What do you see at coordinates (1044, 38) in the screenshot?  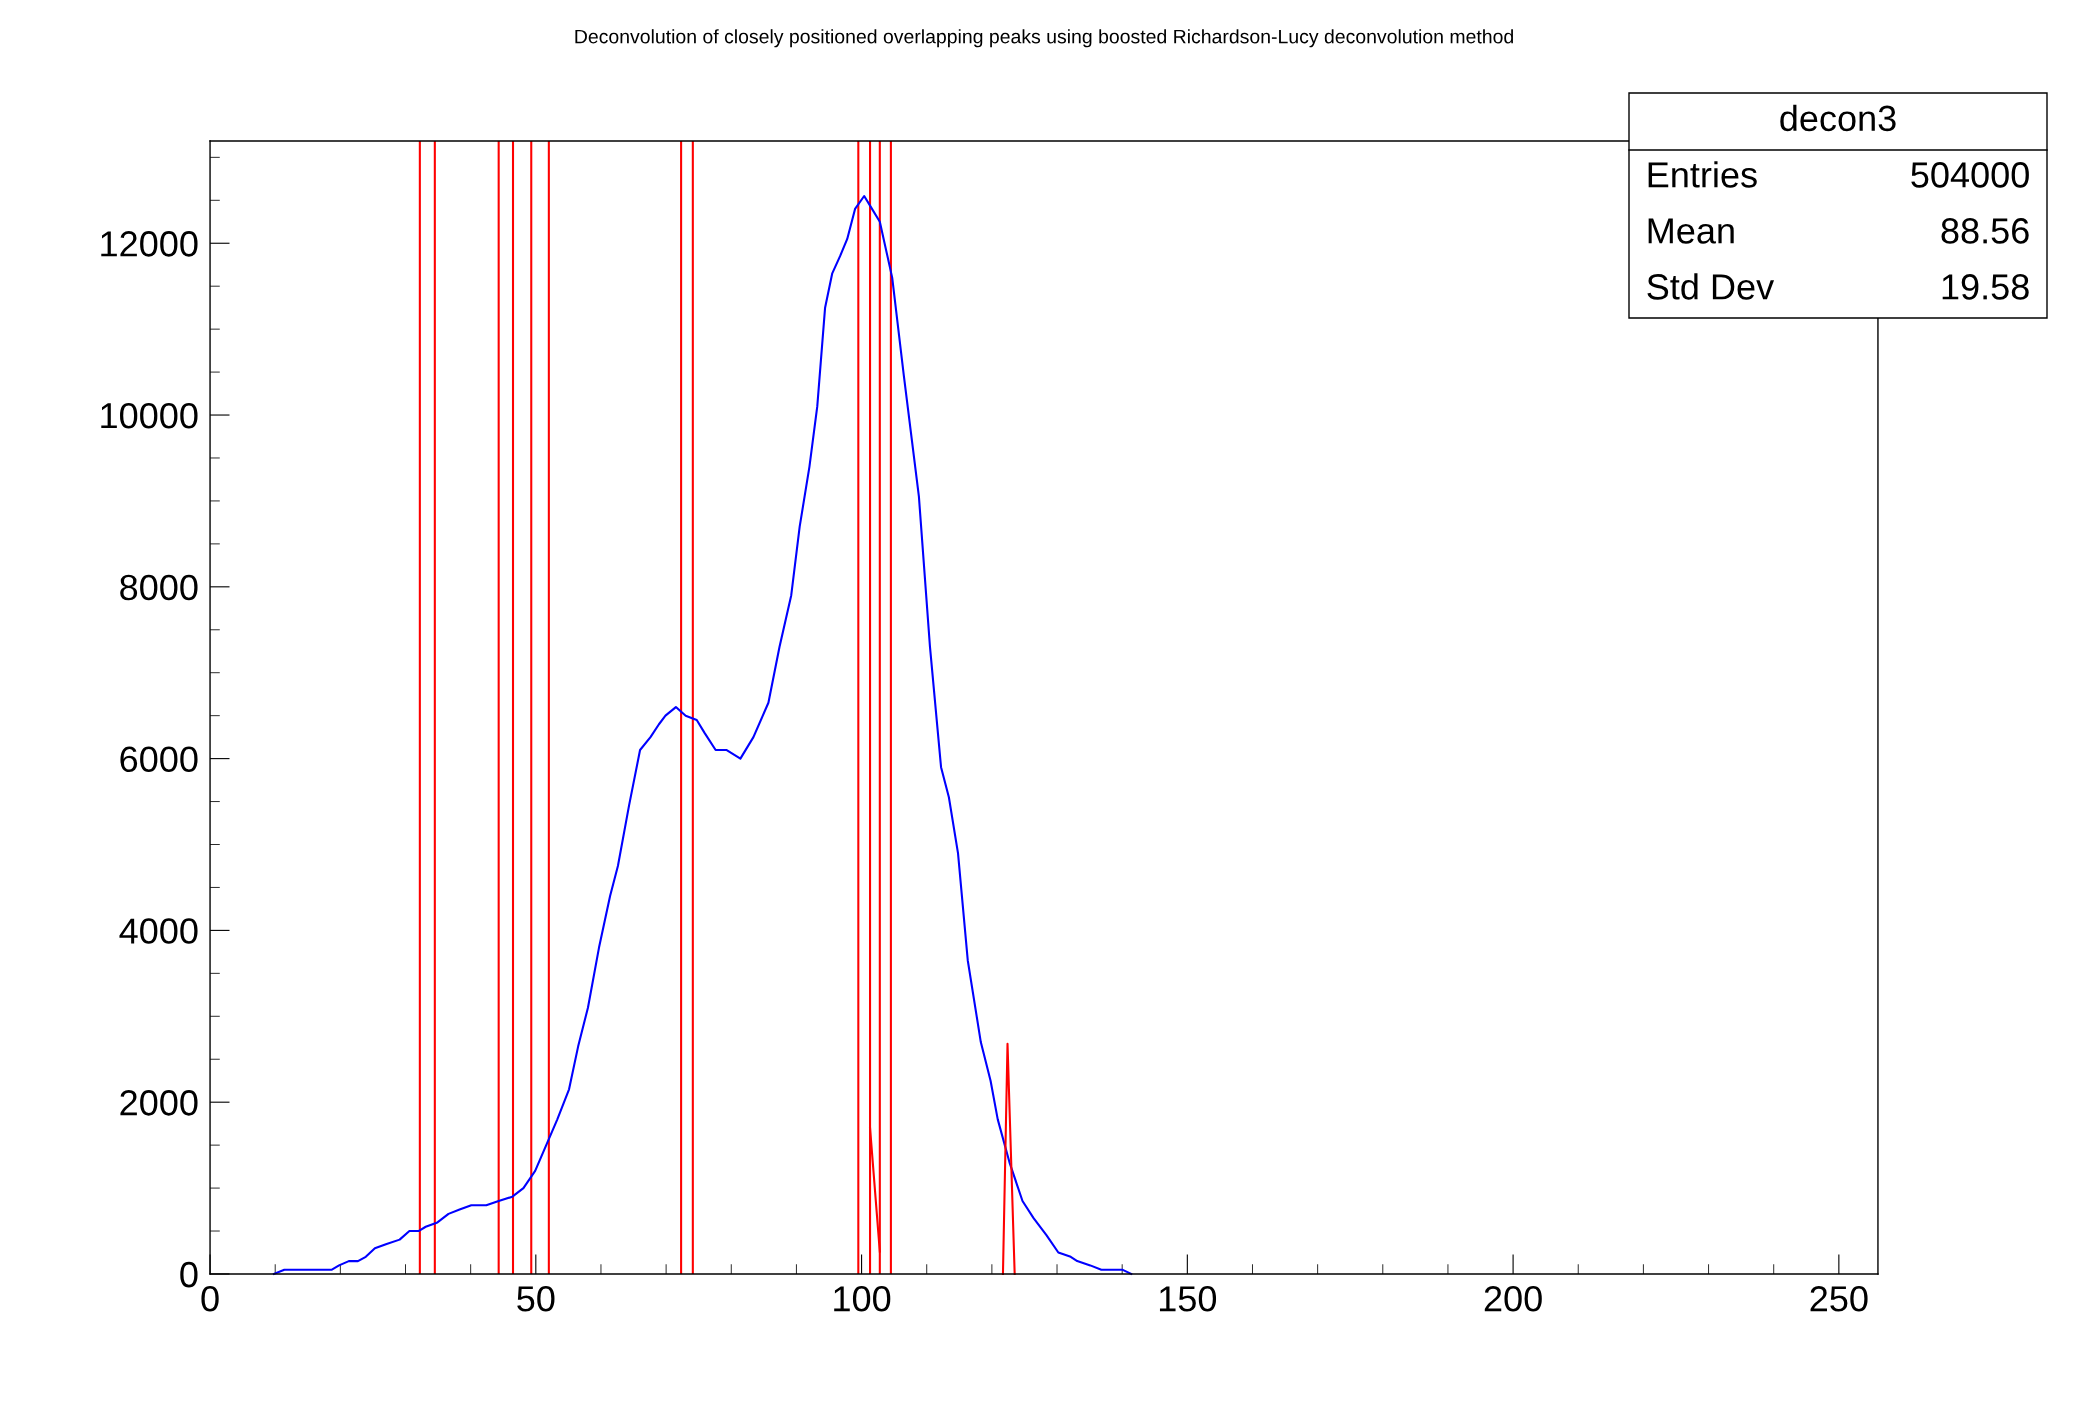 I see `chart-title: Deconvolution of closely positioned overlapping peaks using boosted Richardson-Lucy deconvolution method` at bounding box center [1044, 38].